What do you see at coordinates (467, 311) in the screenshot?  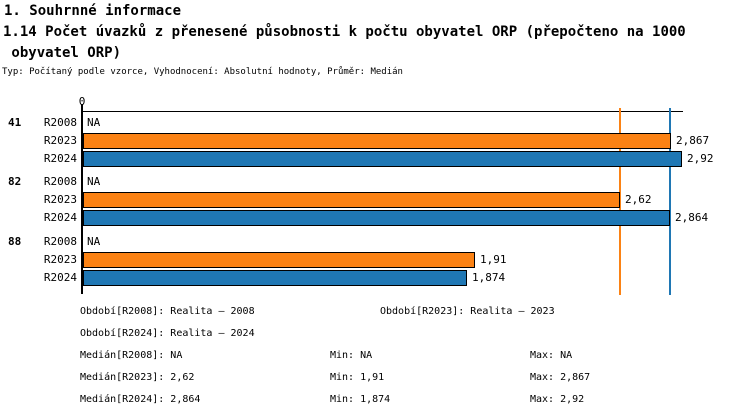 I see `legend-period-r2023: Období[R2023]: Realita – 2023` at bounding box center [467, 311].